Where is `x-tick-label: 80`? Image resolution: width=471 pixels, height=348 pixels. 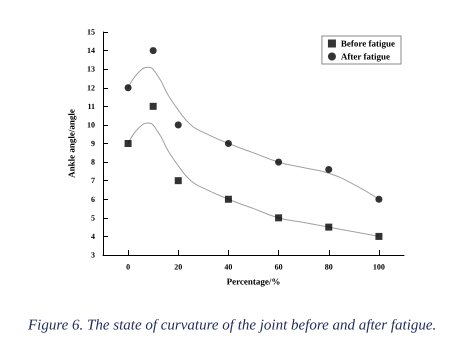 x-tick-label: 80 is located at coordinates (328, 267).